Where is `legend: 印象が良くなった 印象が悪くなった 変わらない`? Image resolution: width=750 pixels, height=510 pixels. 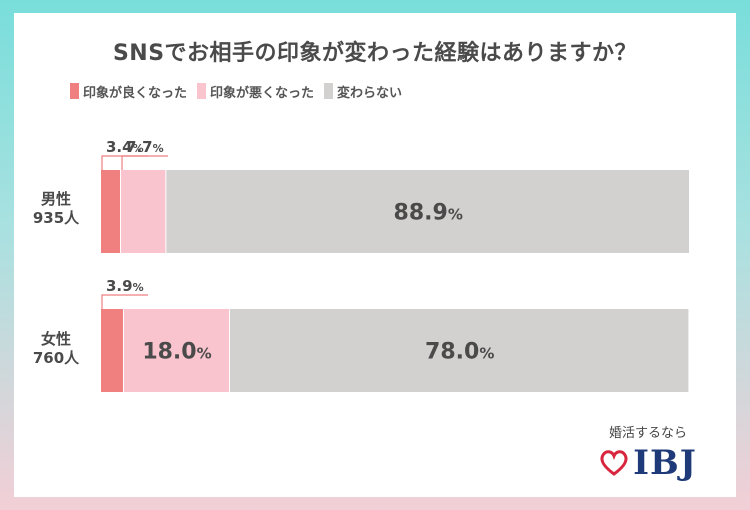 legend: 印象が良くなった 印象が悪くなった 変わらない is located at coordinates (236, 91).